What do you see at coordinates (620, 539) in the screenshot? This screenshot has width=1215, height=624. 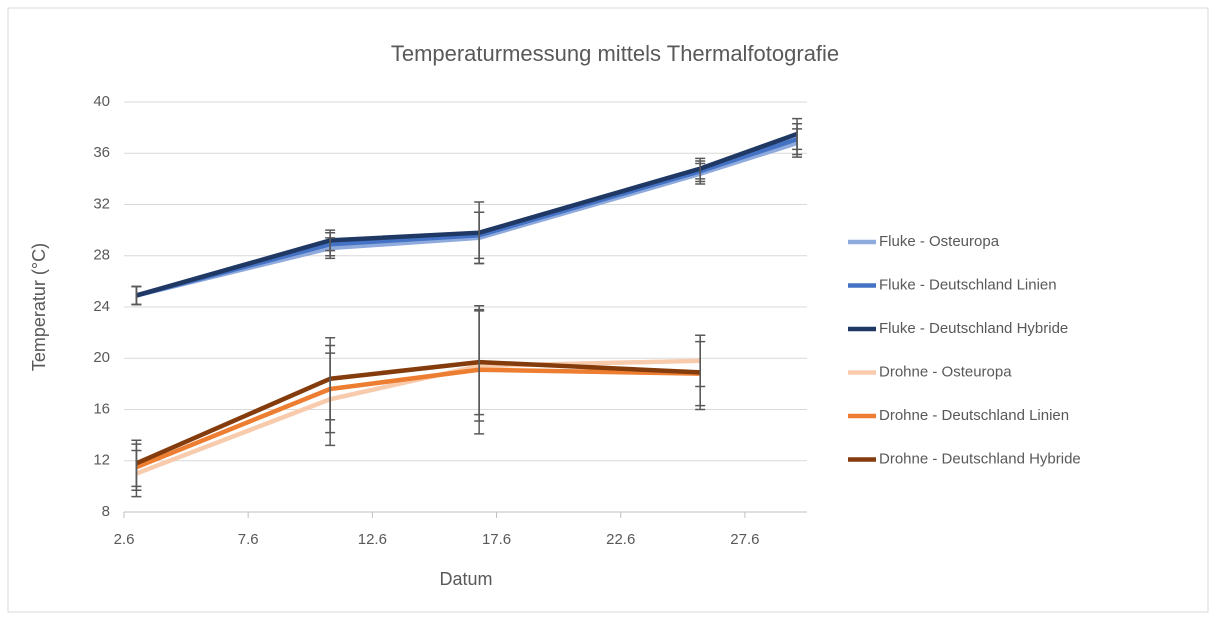 I see `x-tick-label: 22.6` at bounding box center [620, 539].